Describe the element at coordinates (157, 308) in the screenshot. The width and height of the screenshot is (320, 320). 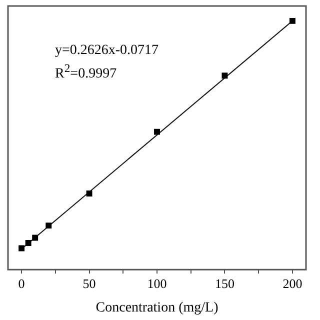
I see `x-axis-title: Concentration (mg/L)` at that location.